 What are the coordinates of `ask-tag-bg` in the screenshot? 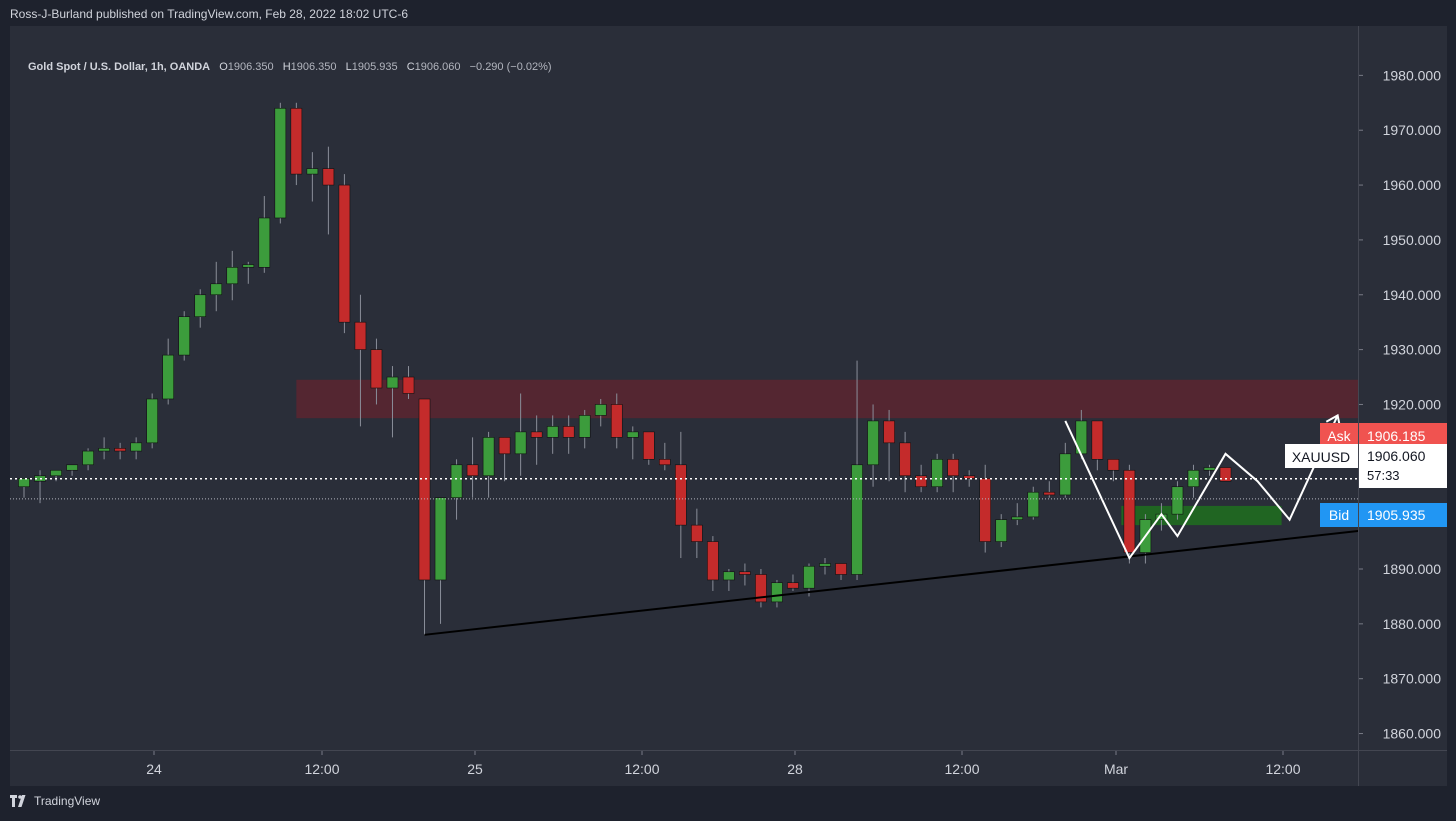 It's located at (1339, 435).